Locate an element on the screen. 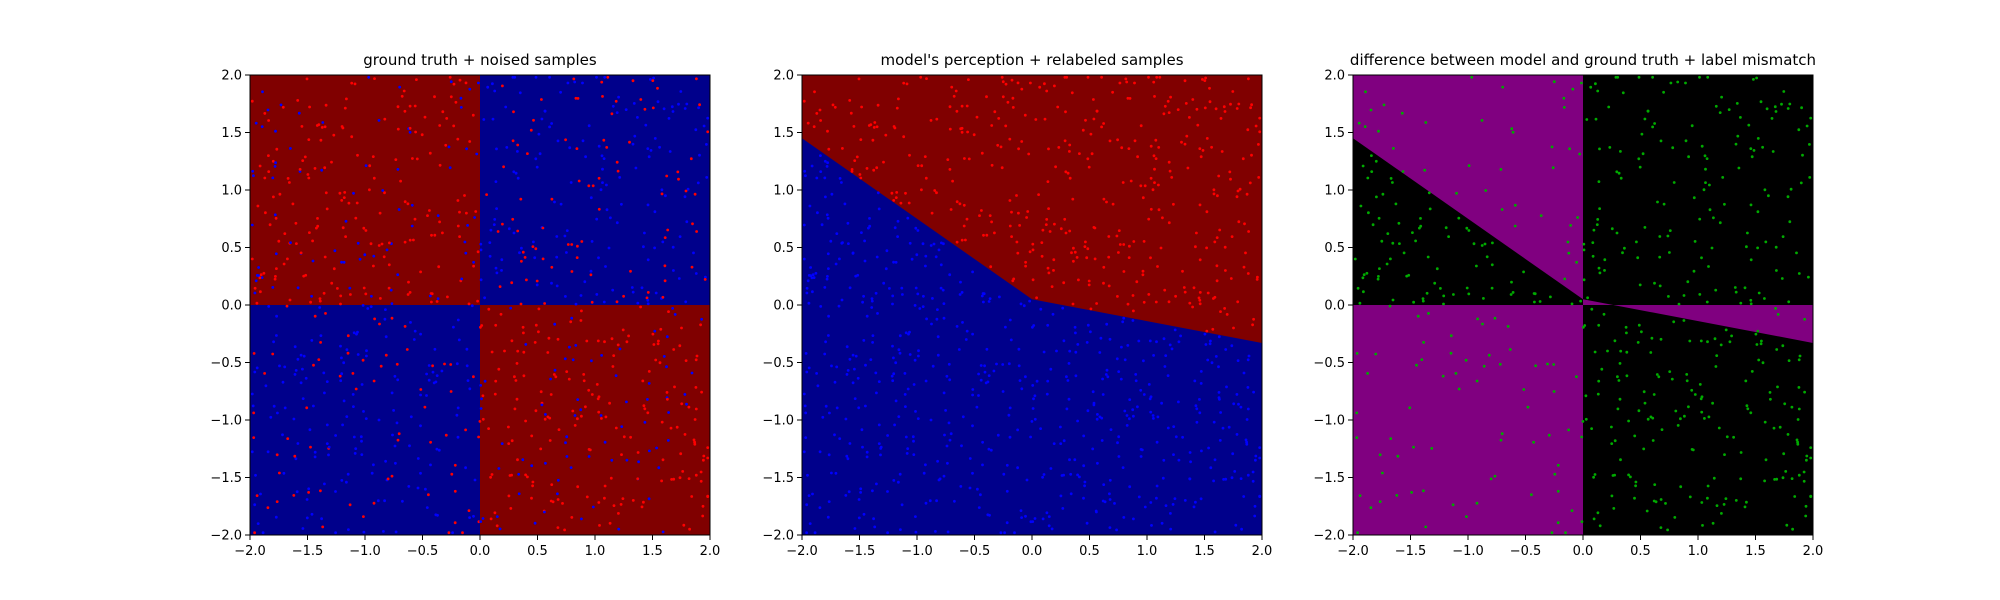  y-tick-label: 0.5 is located at coordinates (231, 248).